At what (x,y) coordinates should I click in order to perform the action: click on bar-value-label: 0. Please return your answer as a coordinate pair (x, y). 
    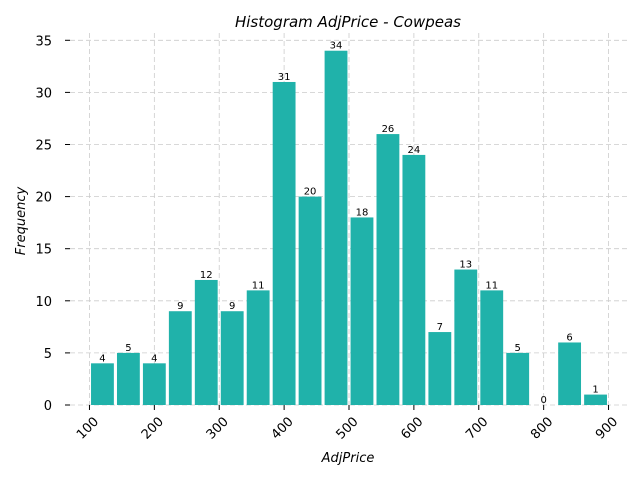
    Looking at the image, I should click on (543, 400).